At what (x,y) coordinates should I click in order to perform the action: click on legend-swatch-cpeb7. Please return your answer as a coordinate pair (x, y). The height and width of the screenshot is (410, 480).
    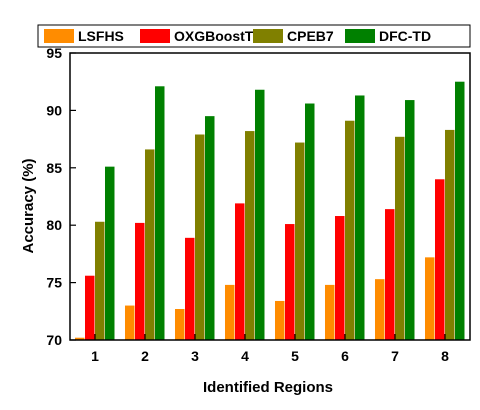
    Looking at the image, I should click on (268, 36).